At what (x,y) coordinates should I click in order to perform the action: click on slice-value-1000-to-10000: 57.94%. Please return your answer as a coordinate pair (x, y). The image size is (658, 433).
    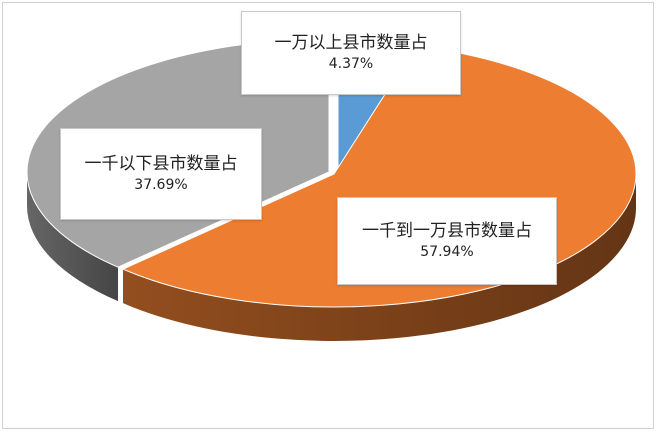
    Looking at the image, I should click on (447, 252).